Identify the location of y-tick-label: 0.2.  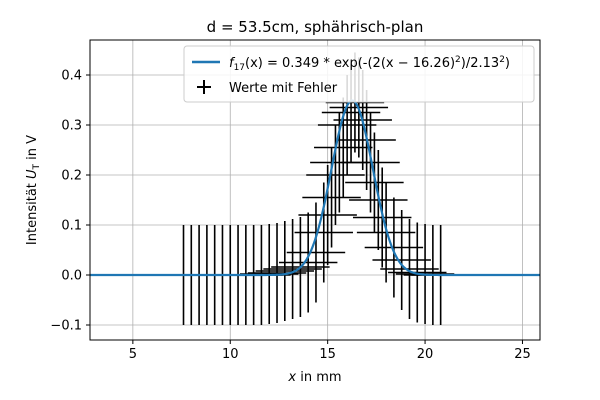
(71, 176).